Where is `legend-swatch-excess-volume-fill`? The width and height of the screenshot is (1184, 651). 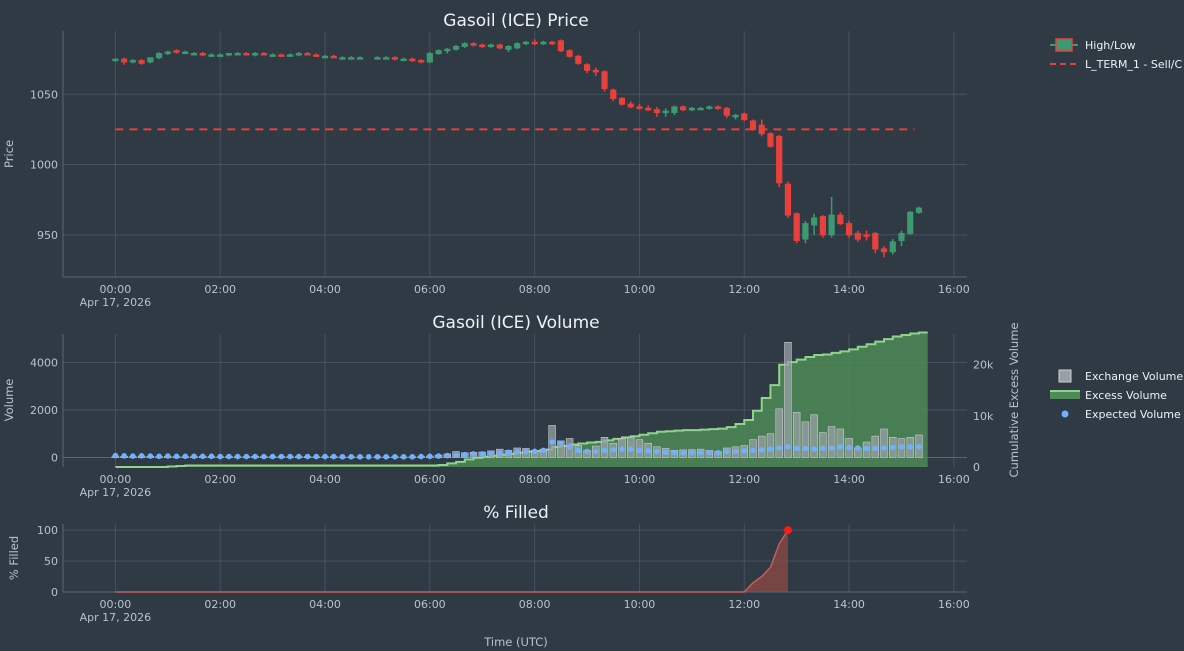 legend-swatch-excess-volume-fill is located at coordinates (1065, 395).